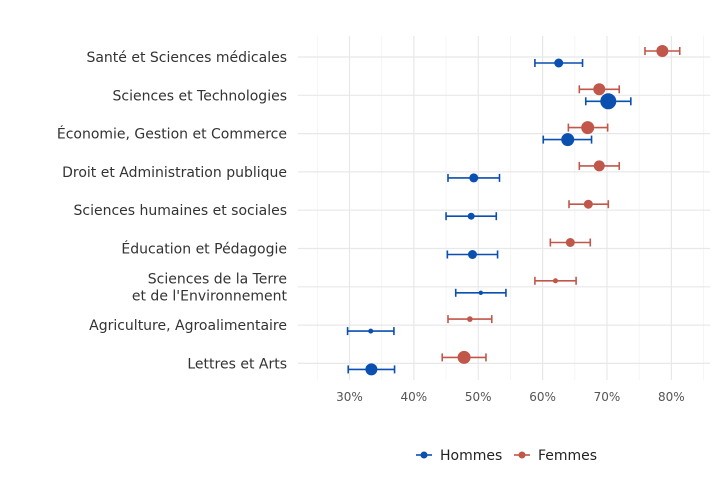 The image size is (720, 480). What do you see at coordinates (204, 249) in the screenshot?
I see `category-label: Éducation et Pédagogie` at bounding box center [204, 249].